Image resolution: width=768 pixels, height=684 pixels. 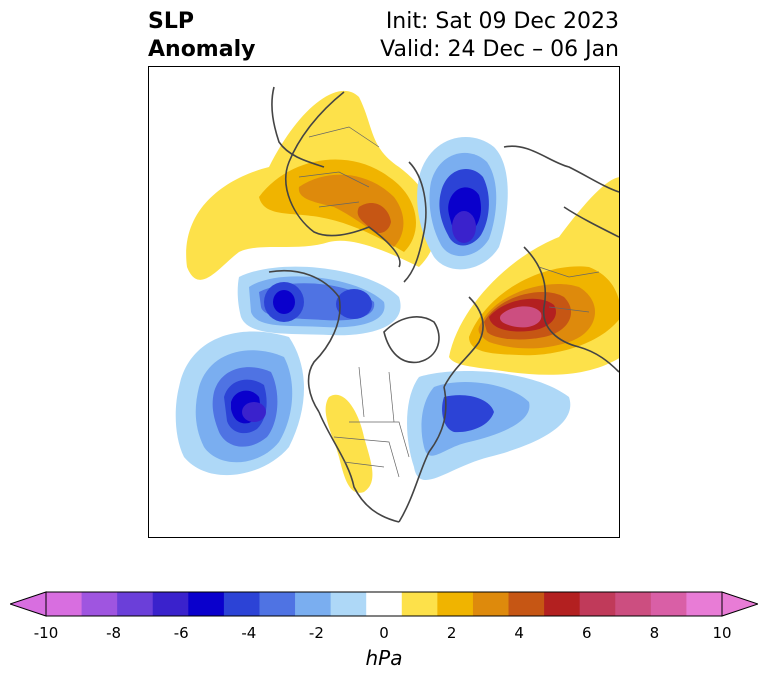 I want to click on colorbar-tick-label: 2, so click(x=451, y=633).